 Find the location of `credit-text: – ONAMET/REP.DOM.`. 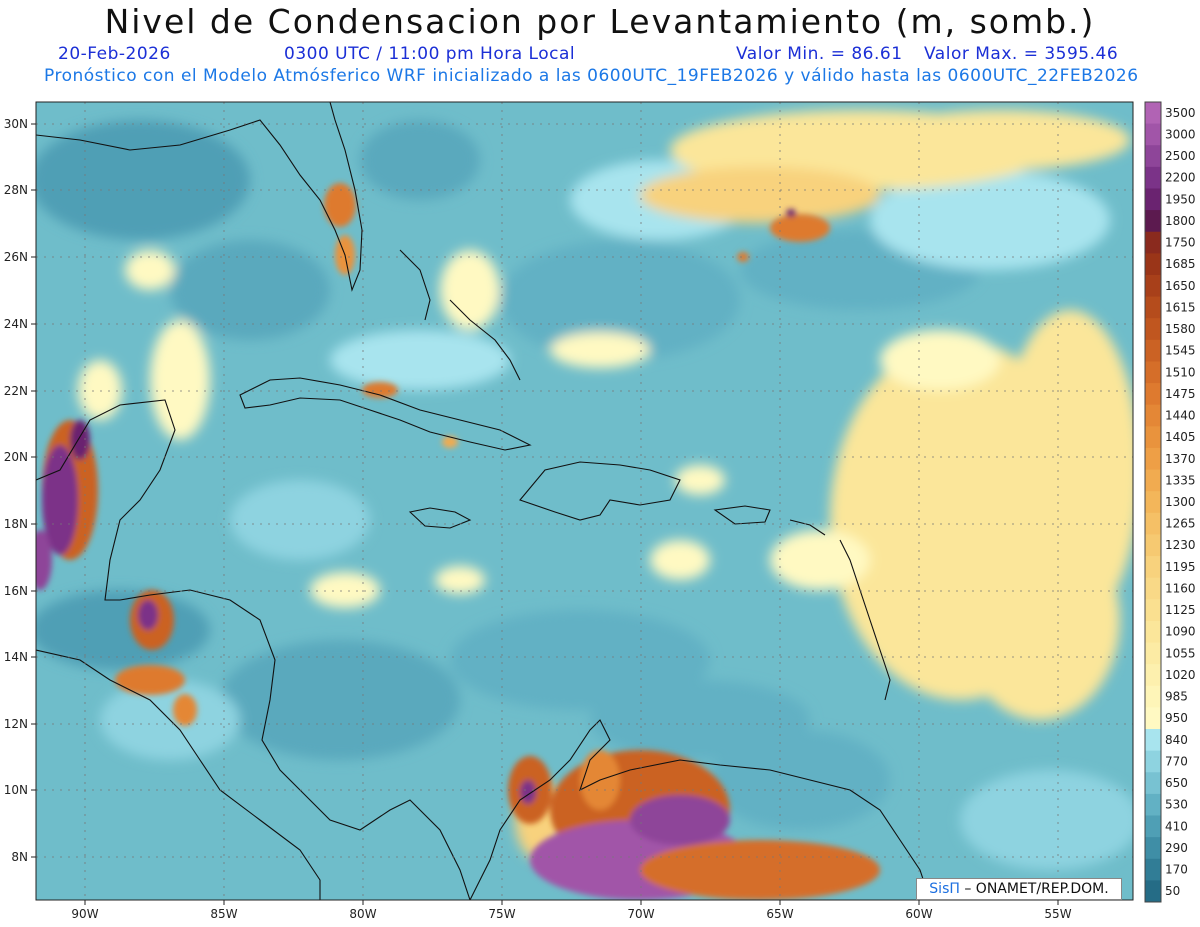

credit-text: – ONAMET/REP.DOM. is located at coordinates (1036, 889).